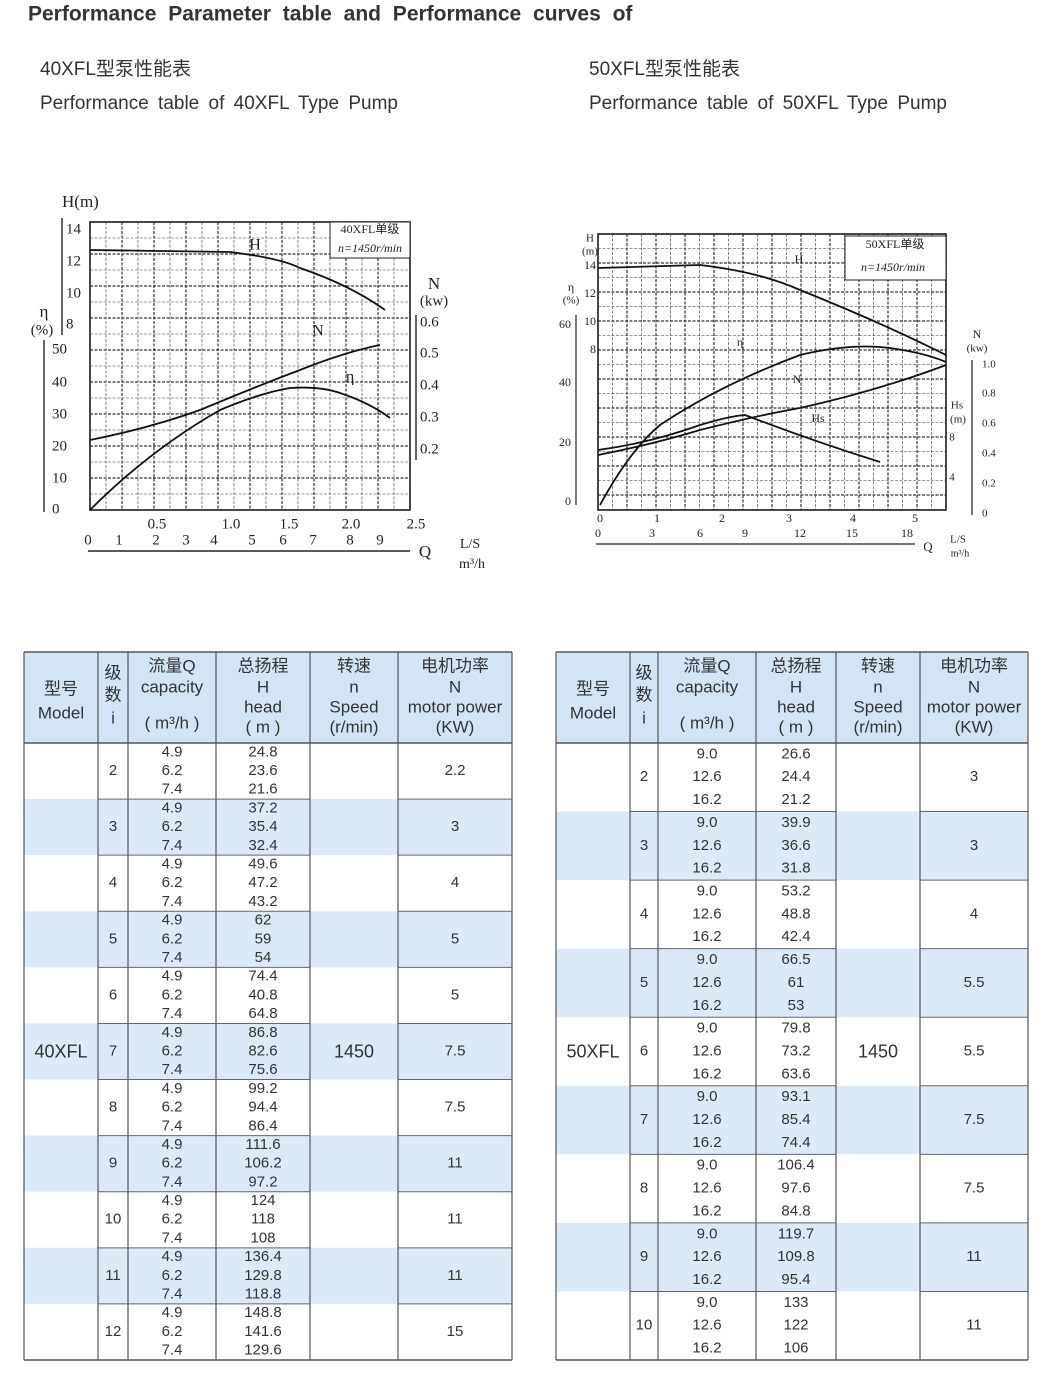 This screenshot has width=1060, height=1376. I want to click on header-text: Model, so click(61, 712).